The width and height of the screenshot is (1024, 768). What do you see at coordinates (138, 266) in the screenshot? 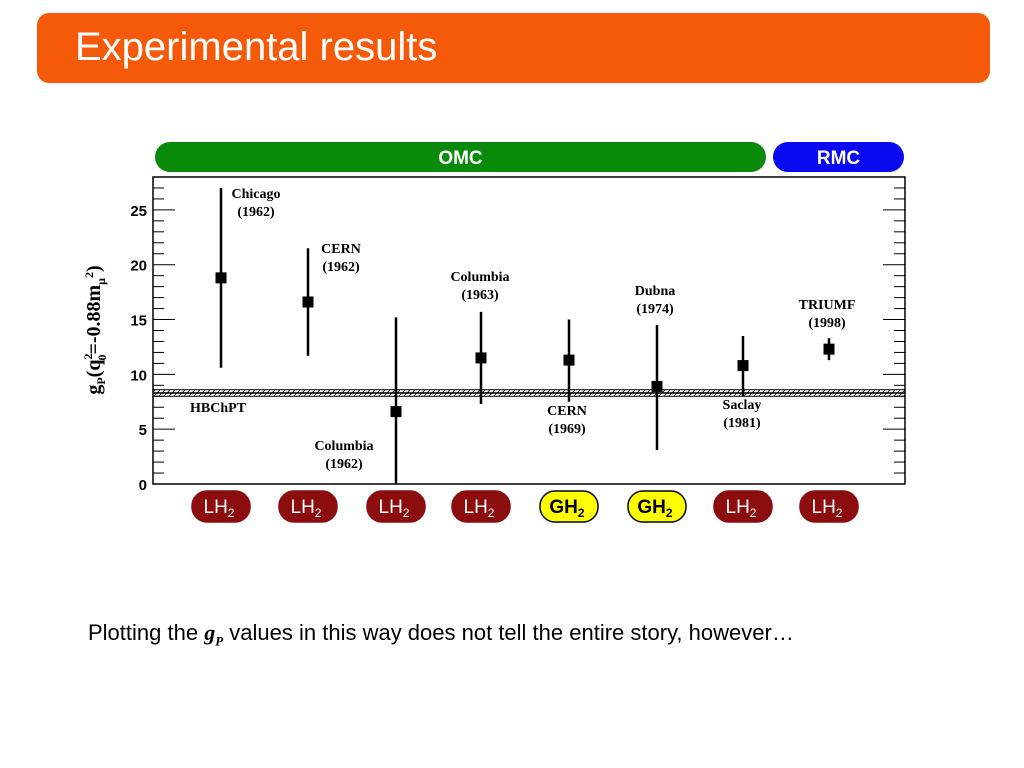
I see `y-tick-label: 20` at bounding box center [138, 266].